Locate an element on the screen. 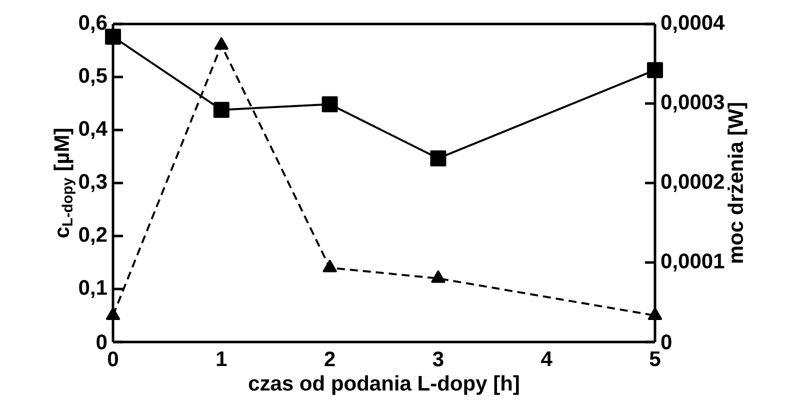  x-axis-title: czas od podania L-dopy [h] is located at coordinates (383, 385).